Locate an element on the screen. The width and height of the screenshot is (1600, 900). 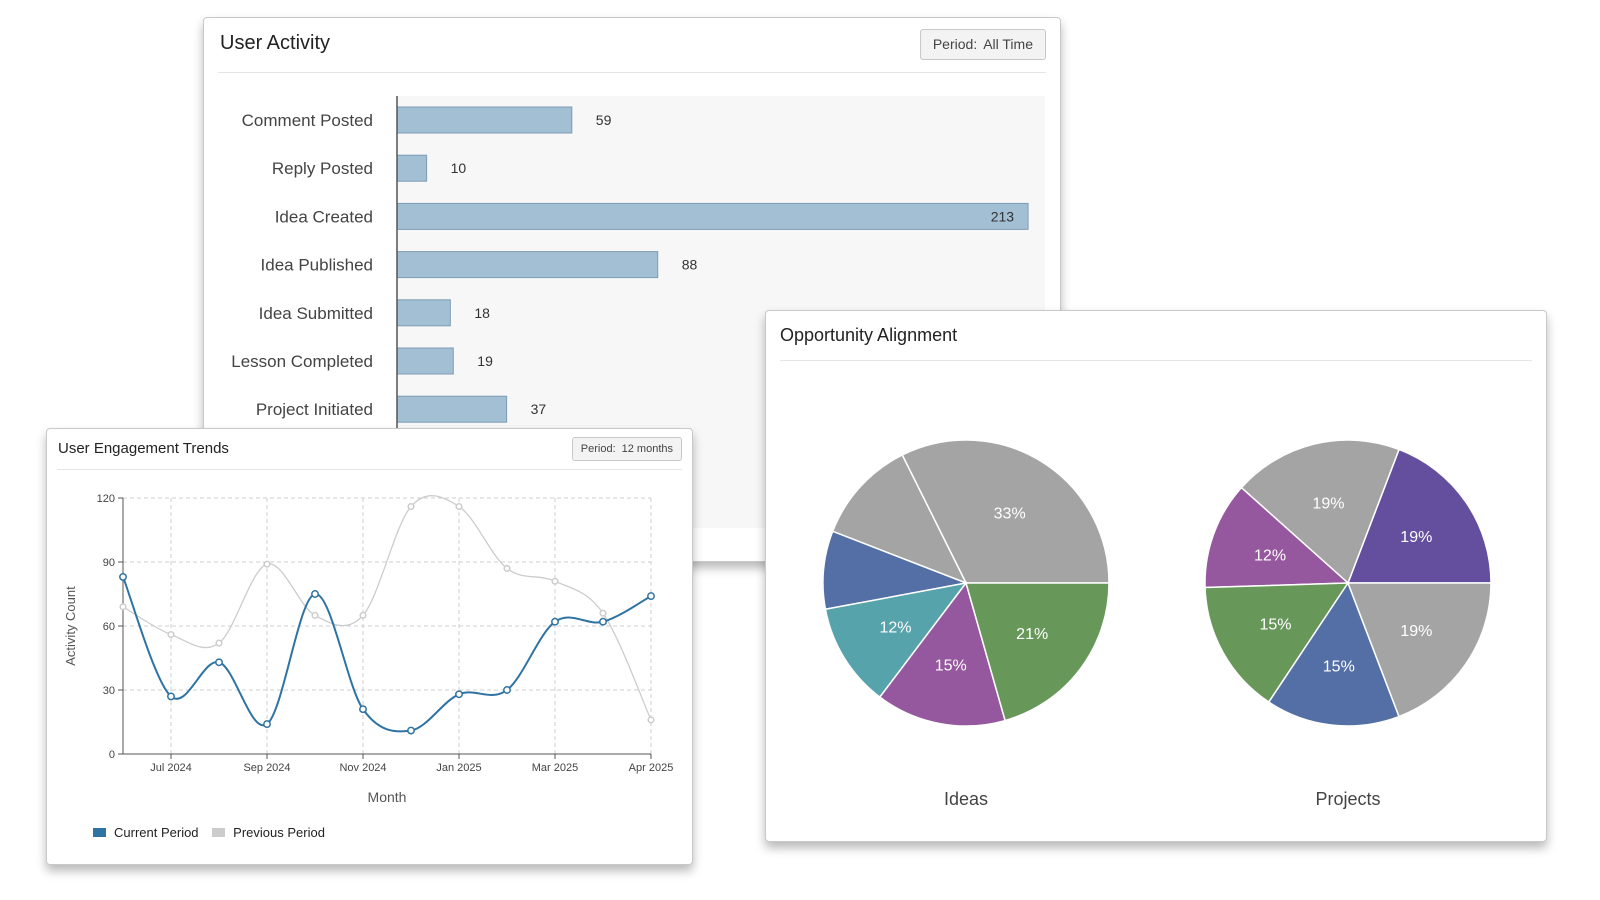
legend-item-current: Current Period is located at coordinates (146, 832).